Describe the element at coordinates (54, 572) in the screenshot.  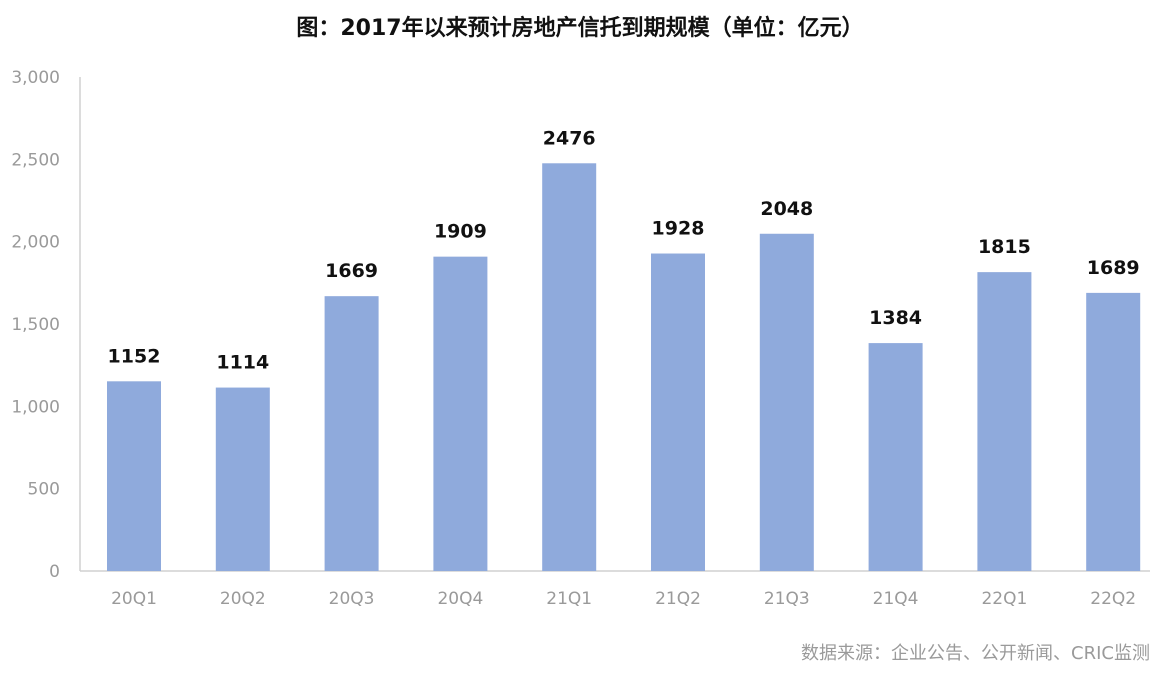
I see `y-tick-label: 0` at that location.